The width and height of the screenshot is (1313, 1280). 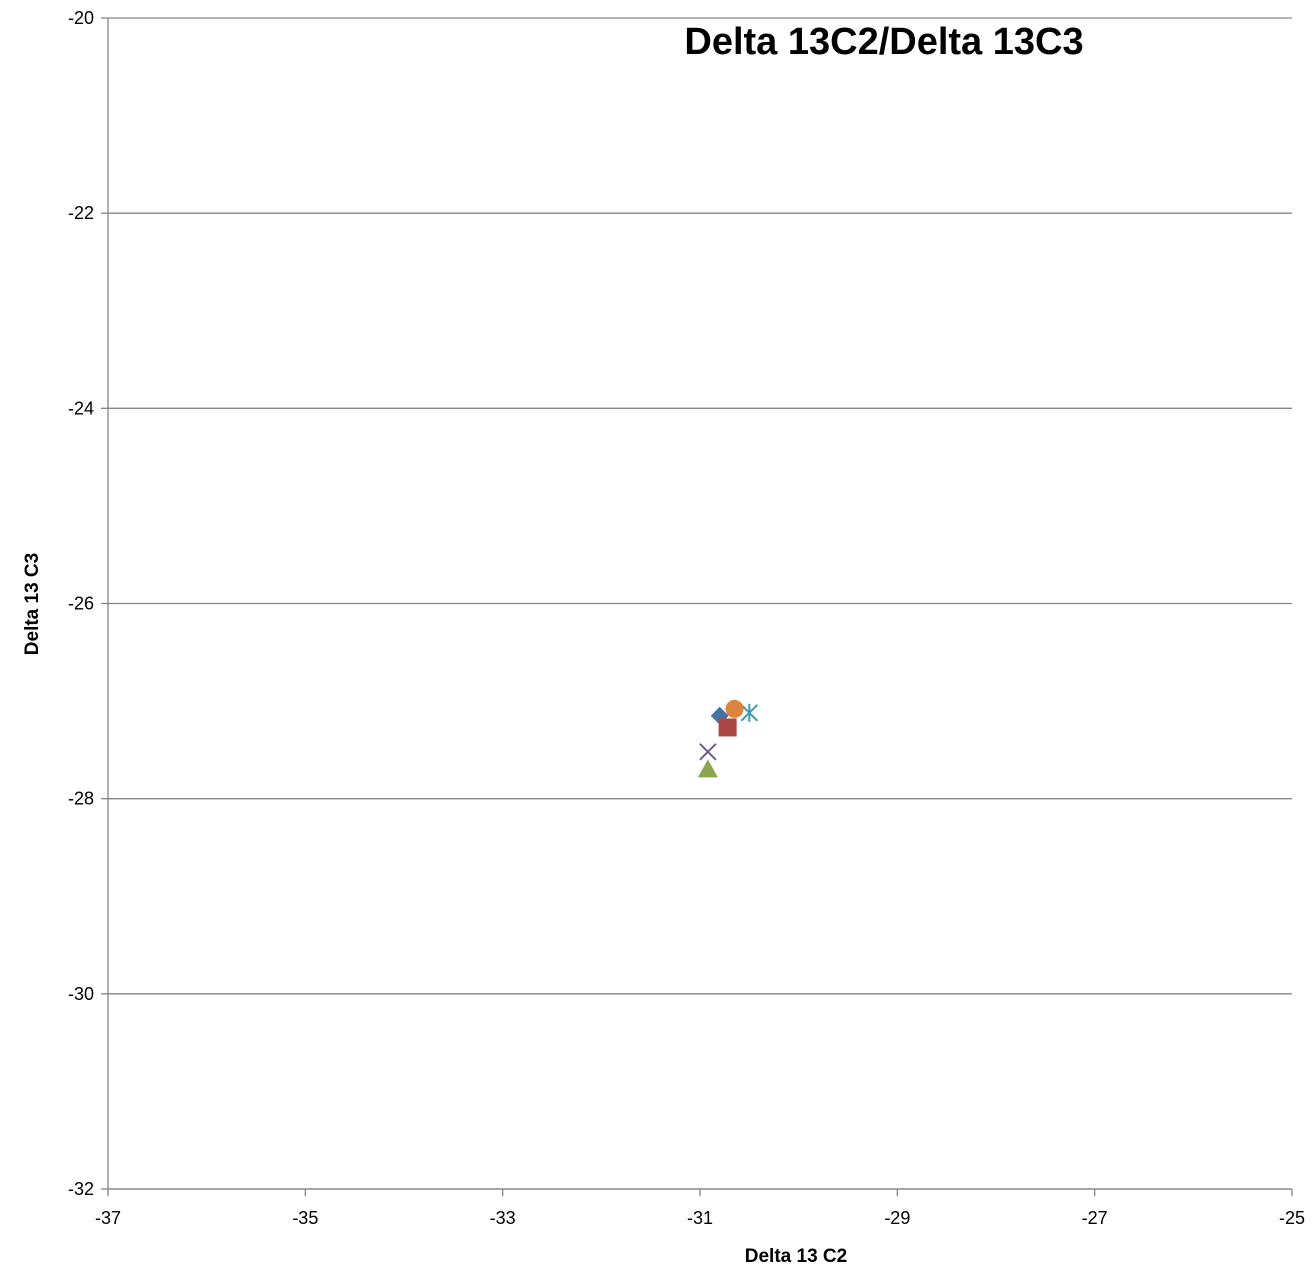 What do you see at coordinates (81, 1189) in the screenshot?
I see `y-tick-label: -32` at bounding box center [81, 1189].